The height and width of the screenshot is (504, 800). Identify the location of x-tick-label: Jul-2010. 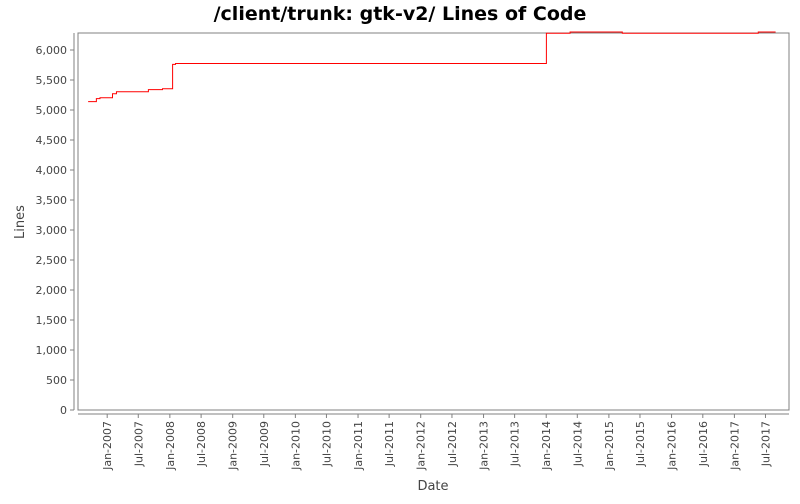
(326, 444).